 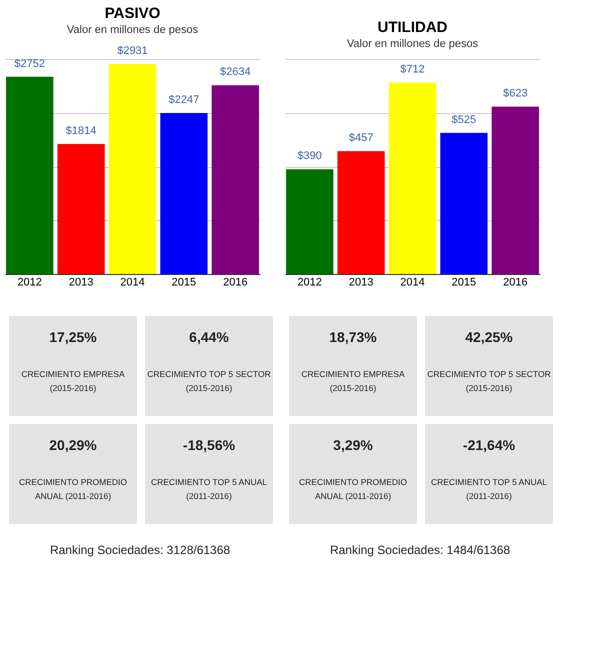 I want to click on text: Ranking Sociedades: 1484/61368, so click(x=420, y=550).